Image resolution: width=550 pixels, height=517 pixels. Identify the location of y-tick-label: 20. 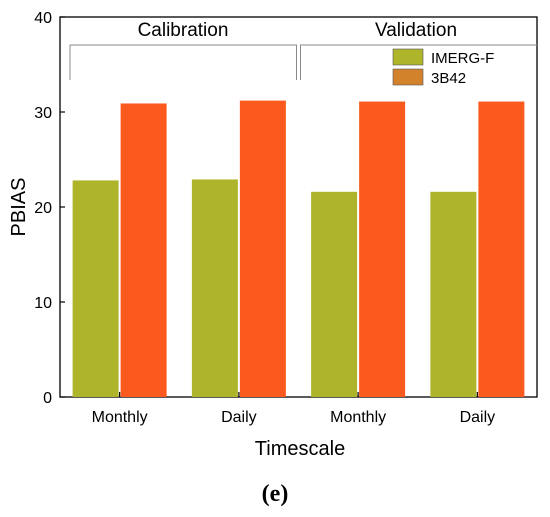
(43, 208).